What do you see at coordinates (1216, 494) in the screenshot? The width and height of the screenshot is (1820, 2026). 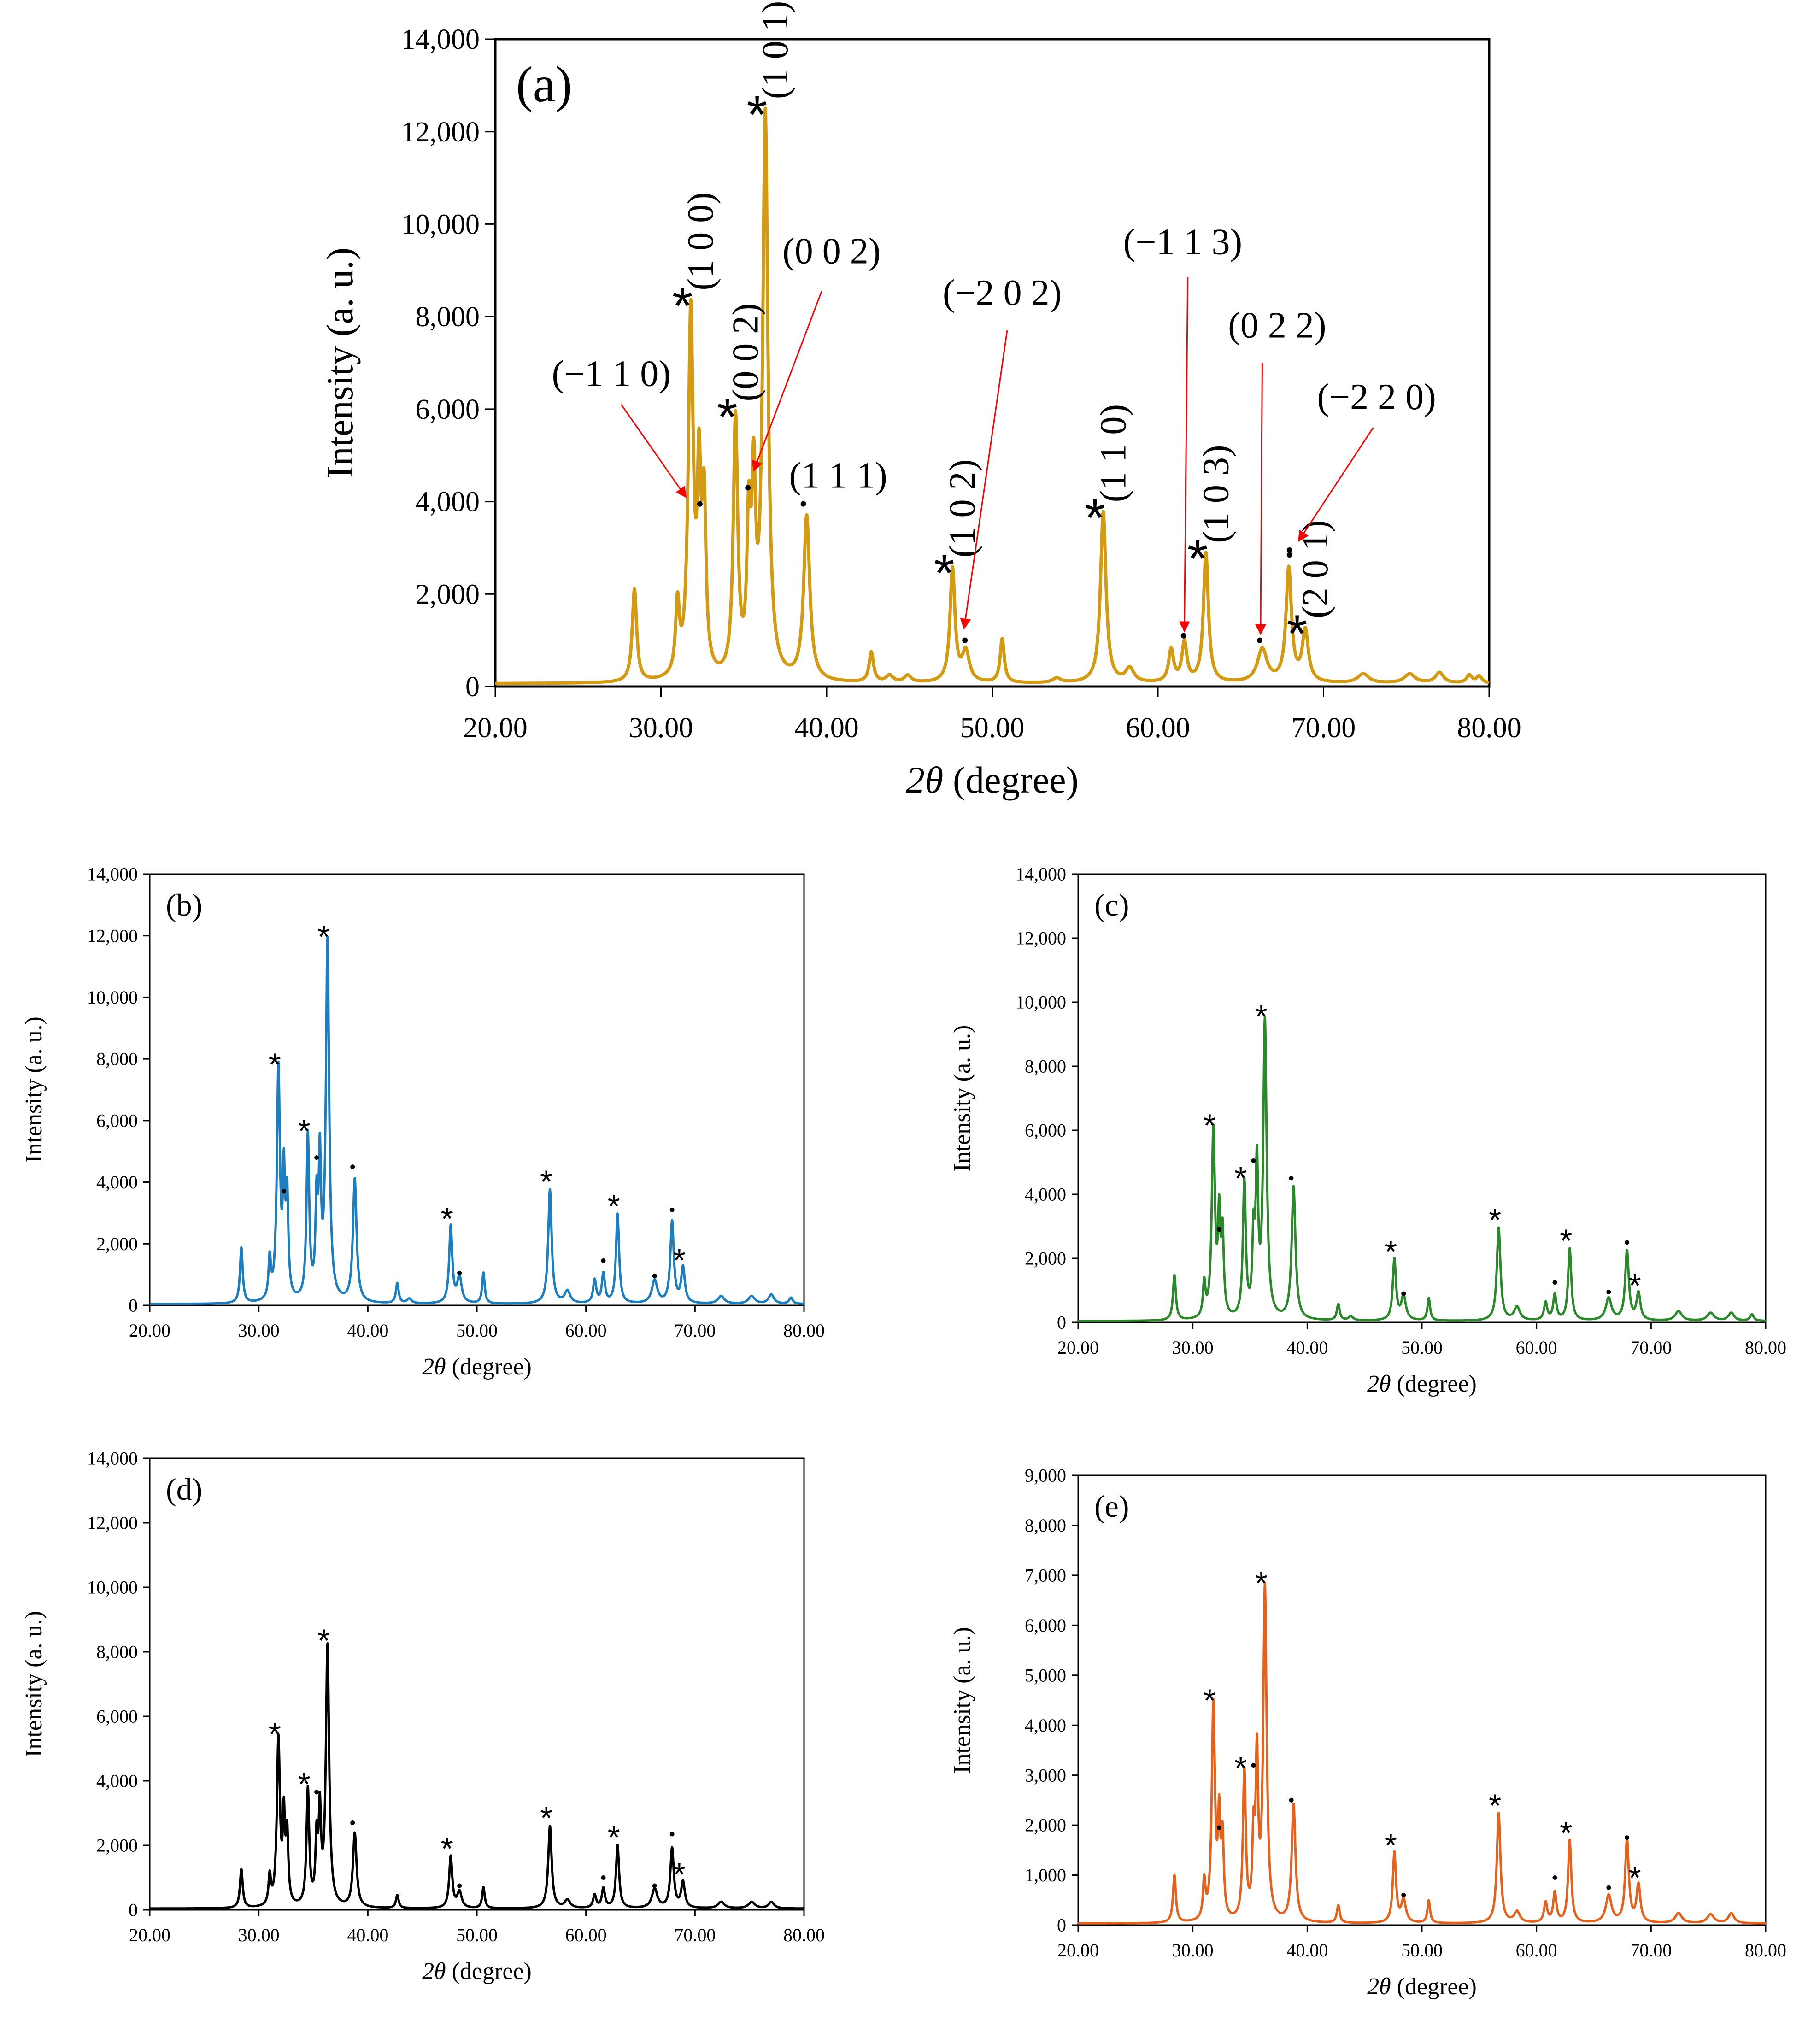 I see `miller-index-label: (1 0 3)` at bounding box center [1216, 494].